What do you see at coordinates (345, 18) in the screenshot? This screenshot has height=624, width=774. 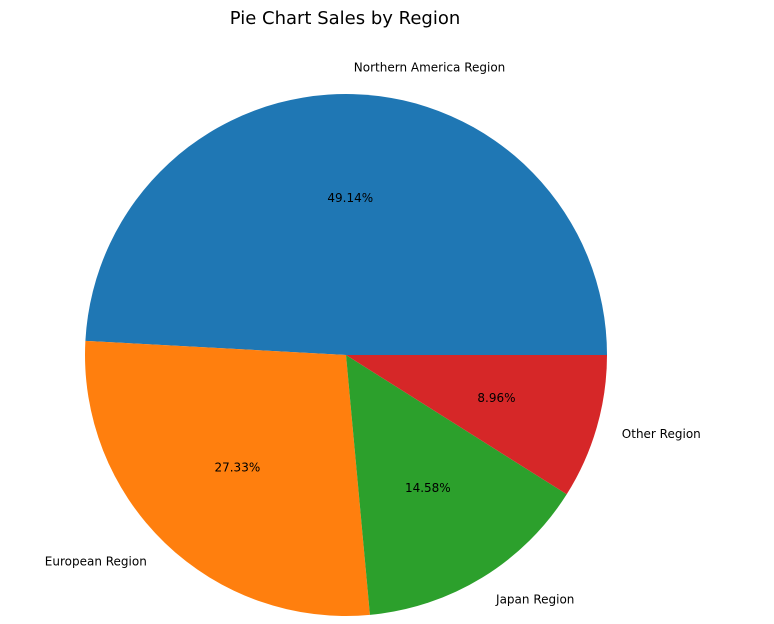 I see `chart-title: Pie Chart Sales by Region` at bounding box center [345, 18].